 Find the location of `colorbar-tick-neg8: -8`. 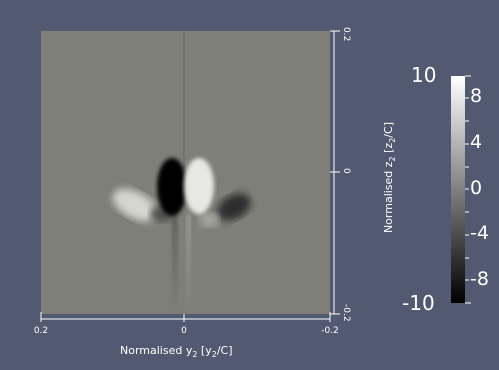

colorbar-tick-neg8: -8 is located at coordinates (479, 279).